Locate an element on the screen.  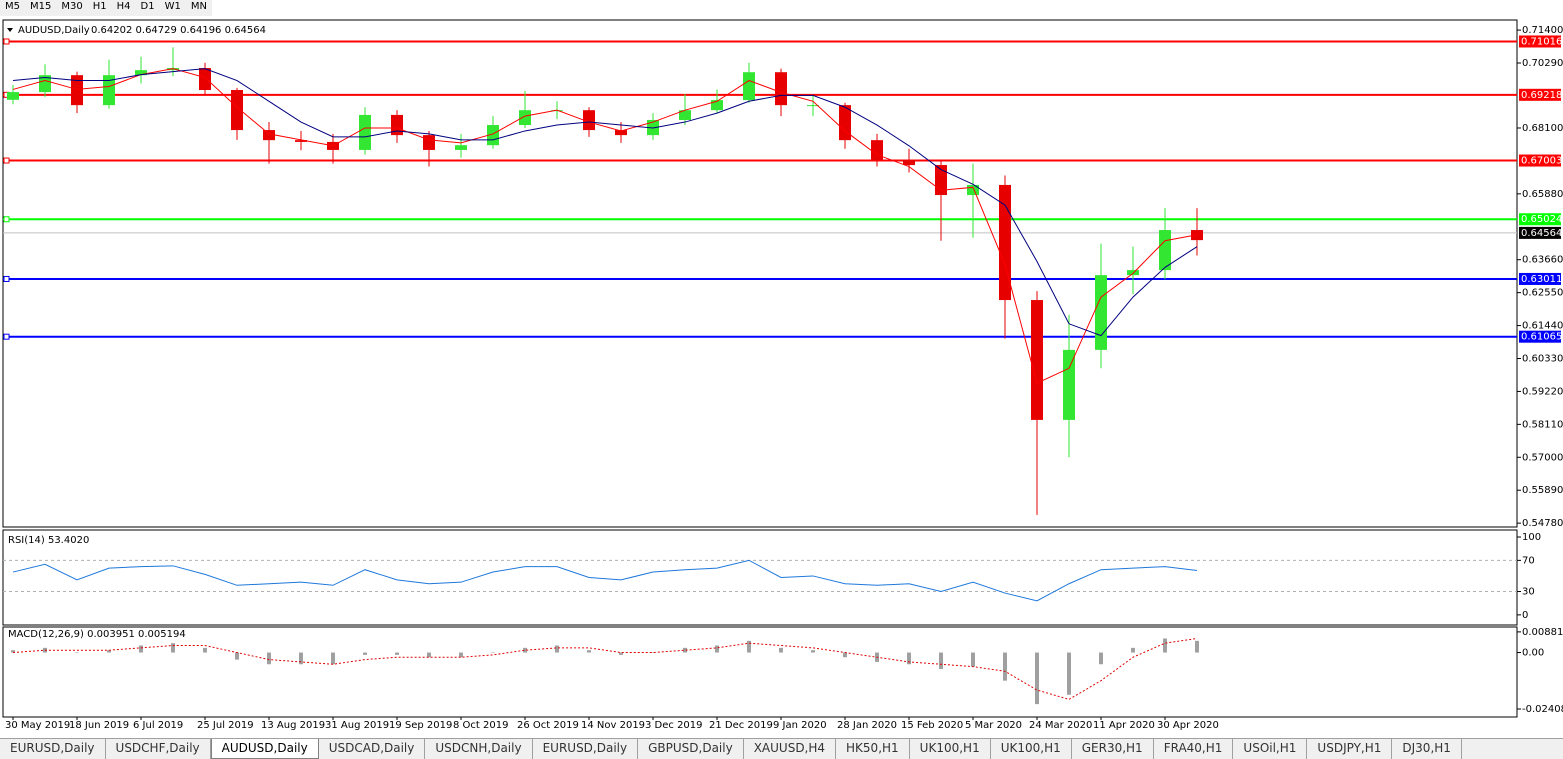
x-tick-label: 6 Jul 2019 is located at coordinates (158, 725).